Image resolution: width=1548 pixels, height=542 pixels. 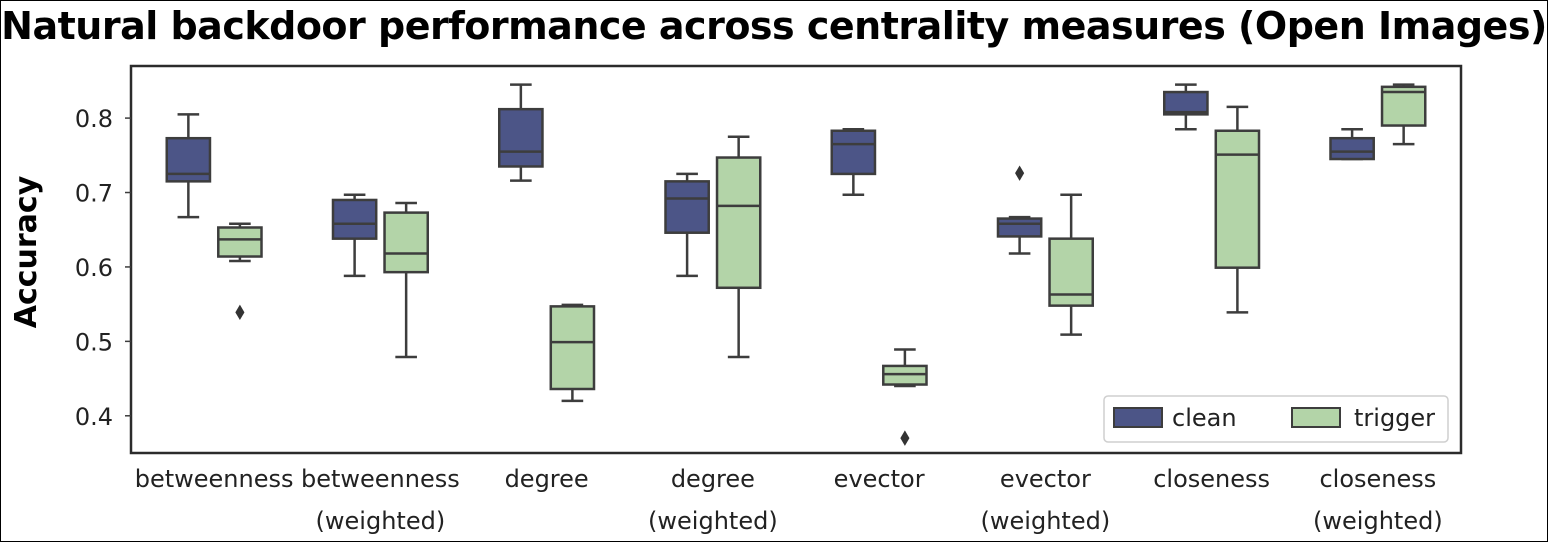 I want to click on clean-legend-swatch, so click(x=1138, y=417).